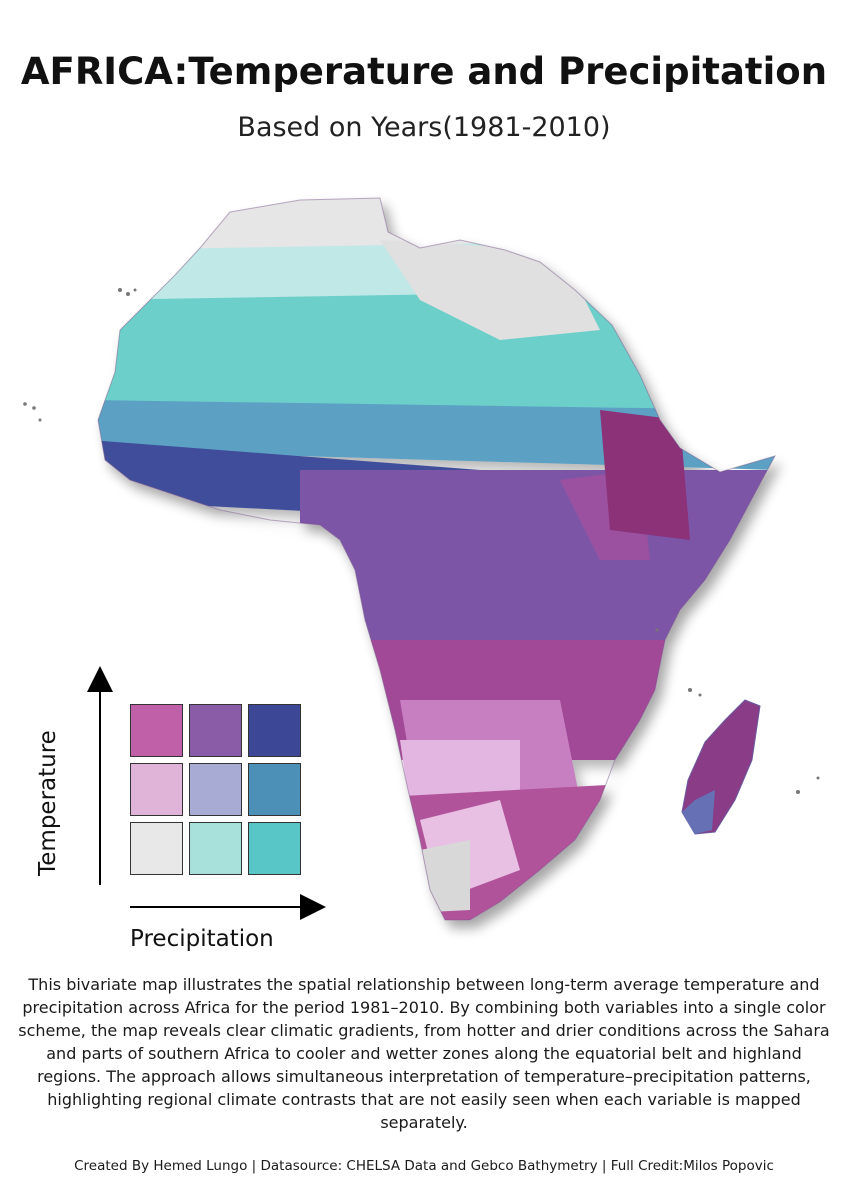 The image size is (848, 1200). What do you see at coordinates (215, 789) in the screenshot?
I see `legend-cell-r1-c1` at bounding box center [215, 789].